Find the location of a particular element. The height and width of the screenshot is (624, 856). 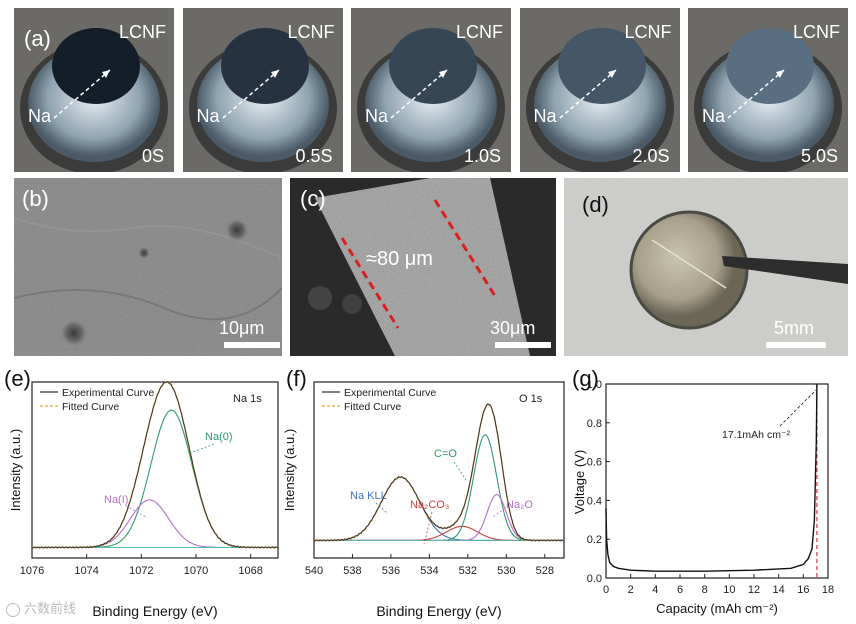

plot-frame-e is located at coordinates (155, 470).